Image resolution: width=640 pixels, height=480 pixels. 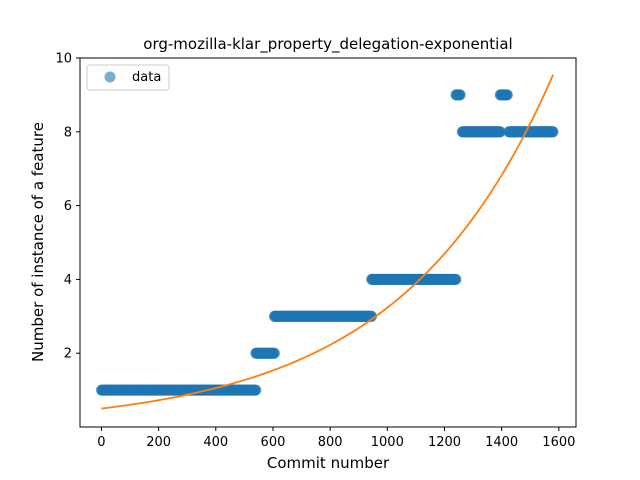 What do you see at coordinates (38, 242) in the screenshot?
I see `y-axis-label: Number of instance of a feature` at bounding box center [38, 242].